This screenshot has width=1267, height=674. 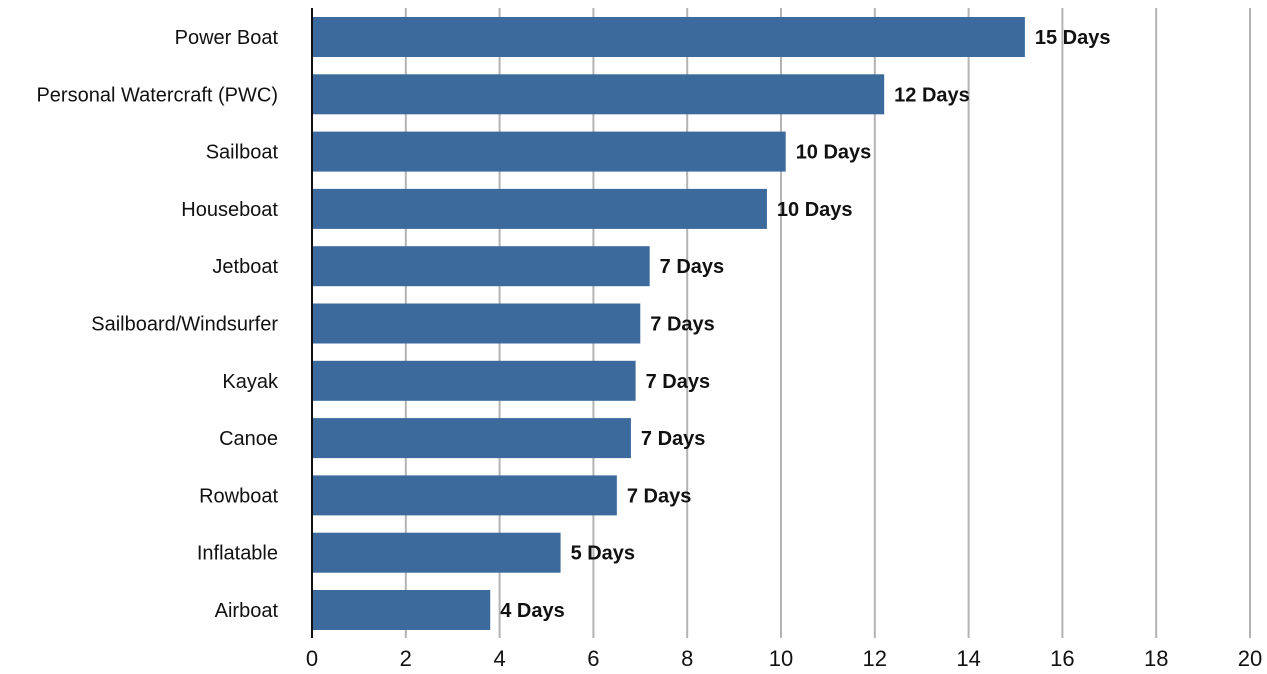 I want to click on x-tick-label: 12, so click(x=875, y=658).